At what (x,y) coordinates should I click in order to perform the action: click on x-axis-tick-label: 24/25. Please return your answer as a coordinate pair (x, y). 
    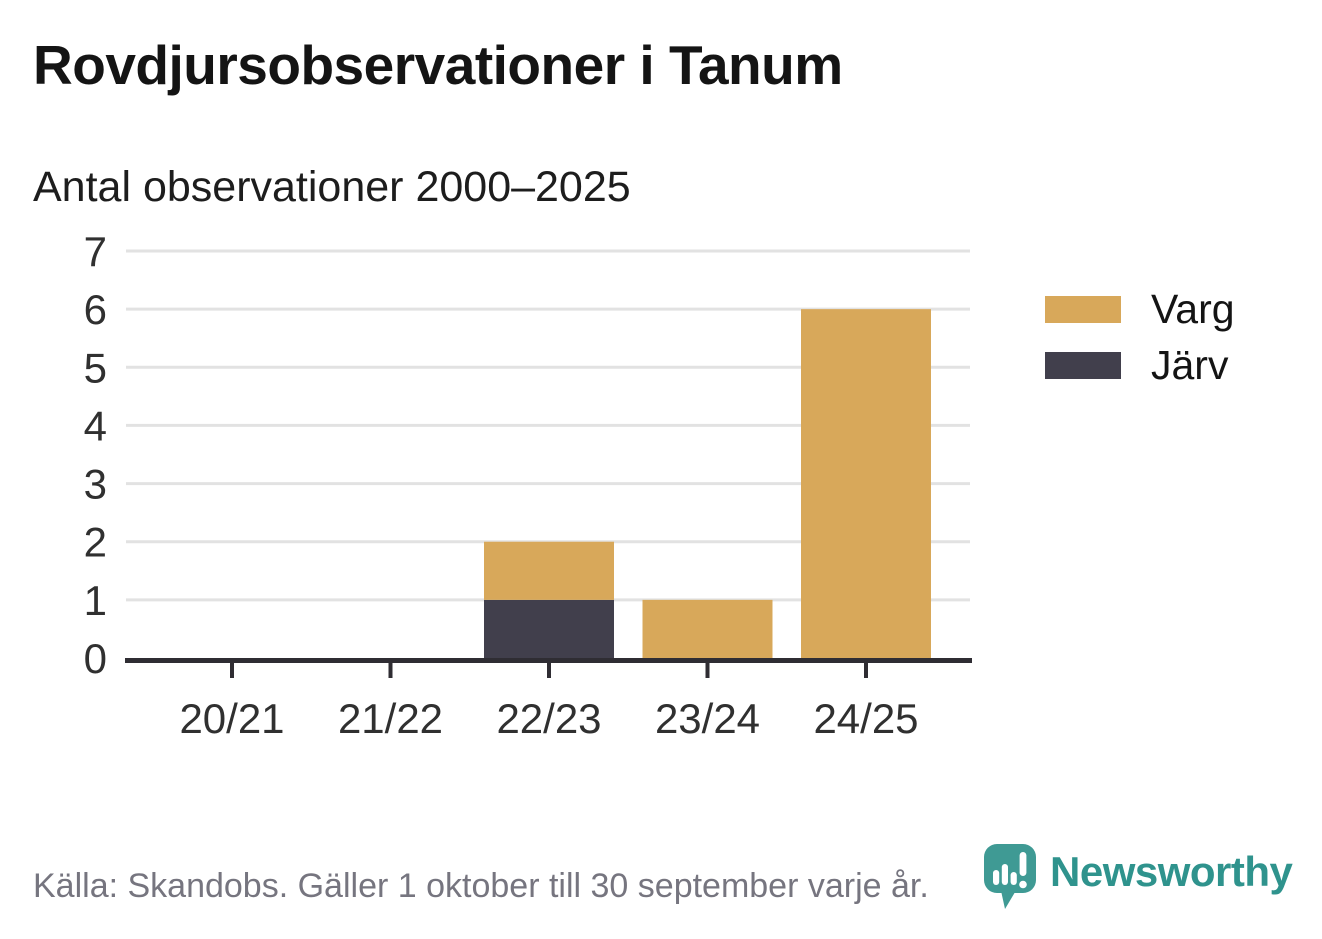
    Looking at the image, I should click on (865, 718).